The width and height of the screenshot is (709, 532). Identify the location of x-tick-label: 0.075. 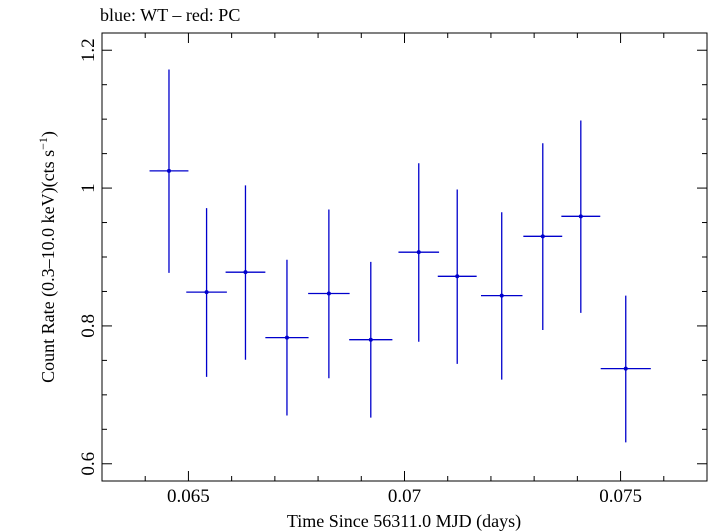
(620, 496).